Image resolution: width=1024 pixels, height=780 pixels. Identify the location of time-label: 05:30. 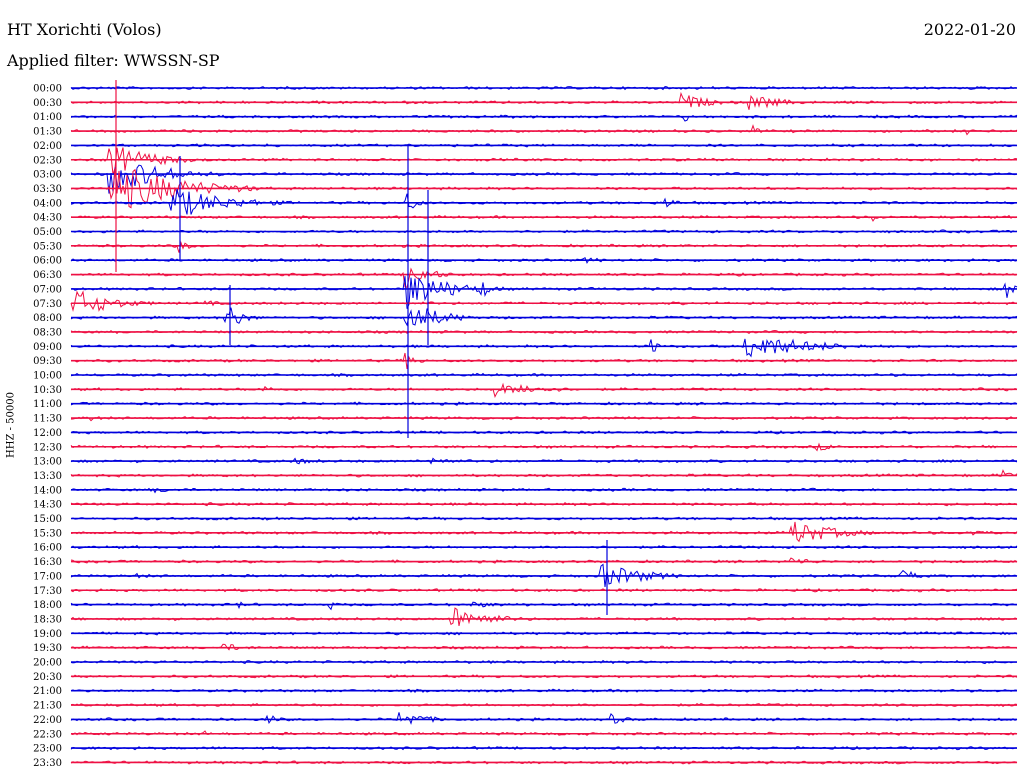
(47, 246).